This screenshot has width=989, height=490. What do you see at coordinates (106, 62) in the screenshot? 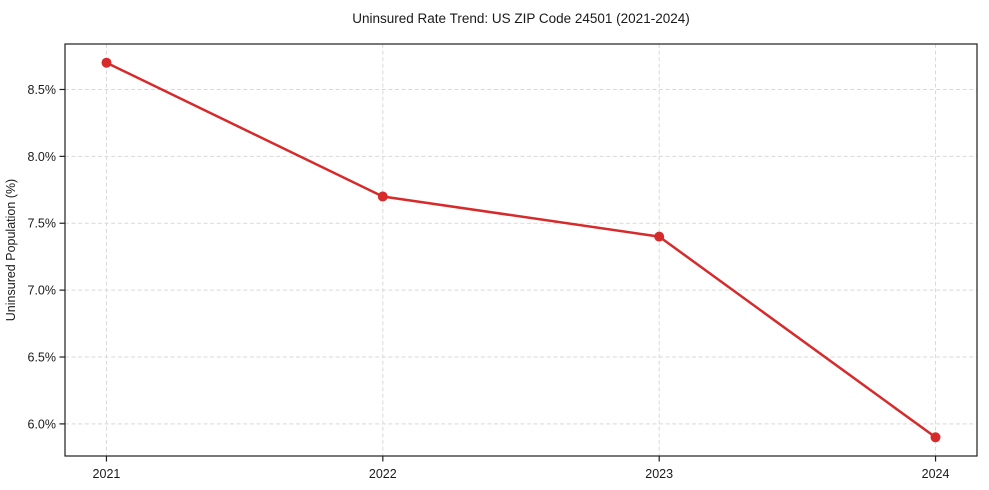
I see `data-point-2021` at bounding box center [106, 62].